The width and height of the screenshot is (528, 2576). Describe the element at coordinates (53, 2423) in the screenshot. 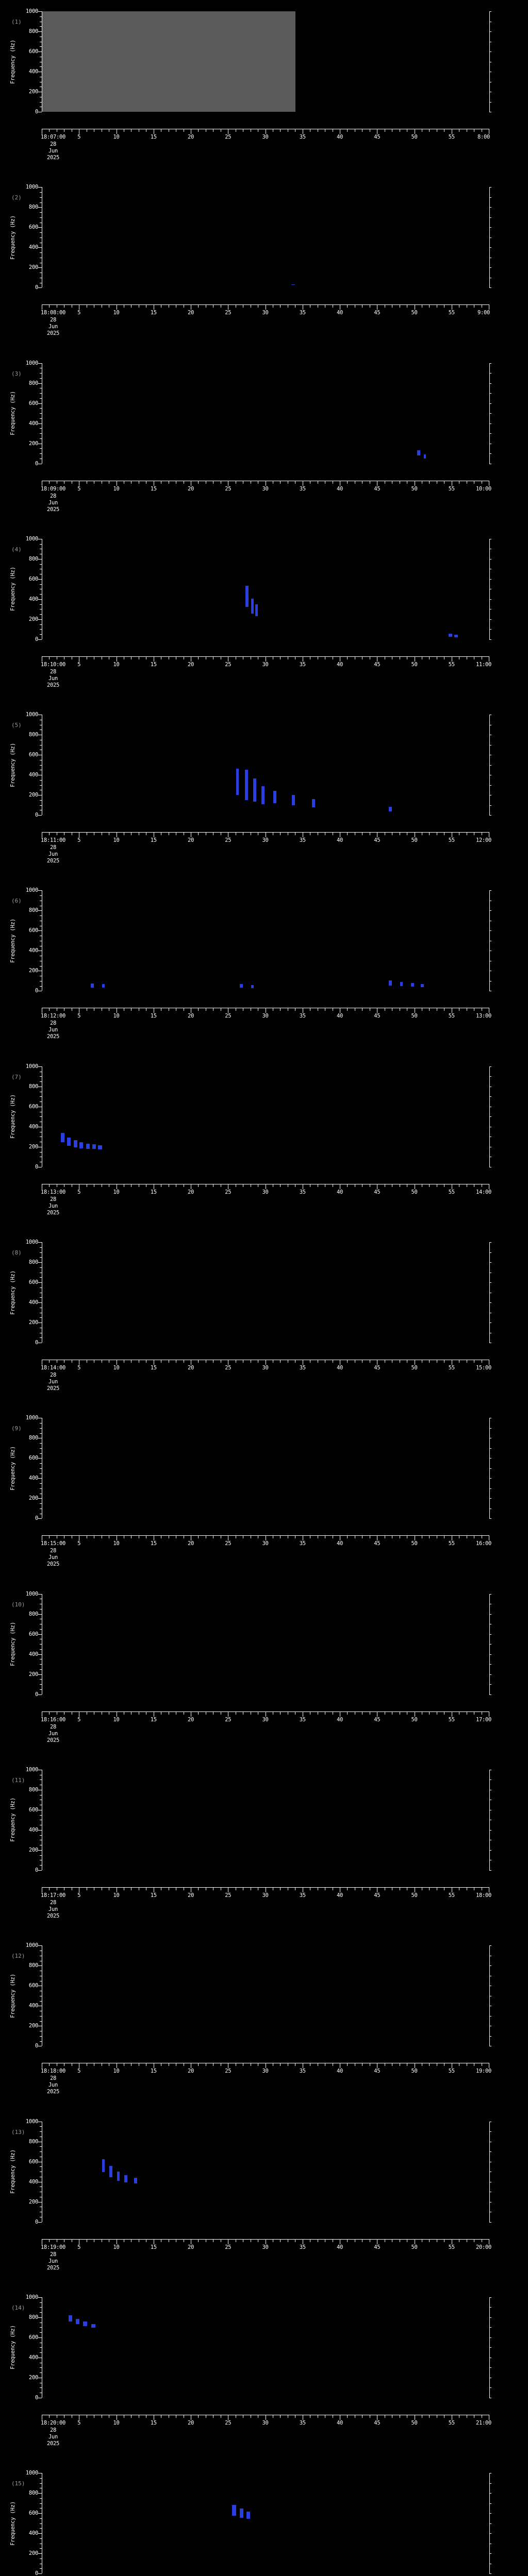

I see `x-axis-start-time: 18:20:00` at that location.